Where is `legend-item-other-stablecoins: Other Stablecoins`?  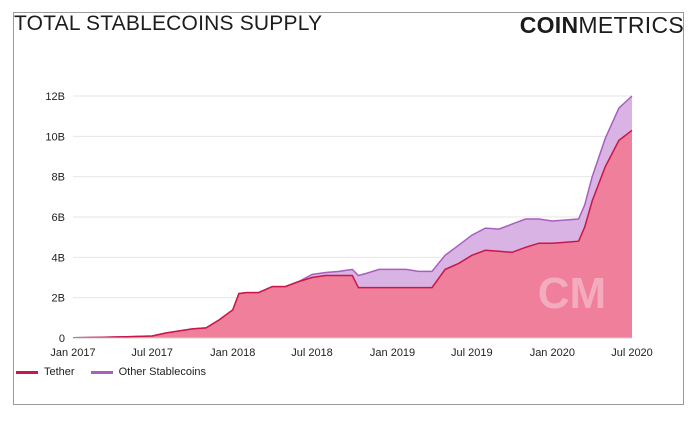
legend-item-other-stablecoins: Other Stablecoins is located at coordinates (148, 372).